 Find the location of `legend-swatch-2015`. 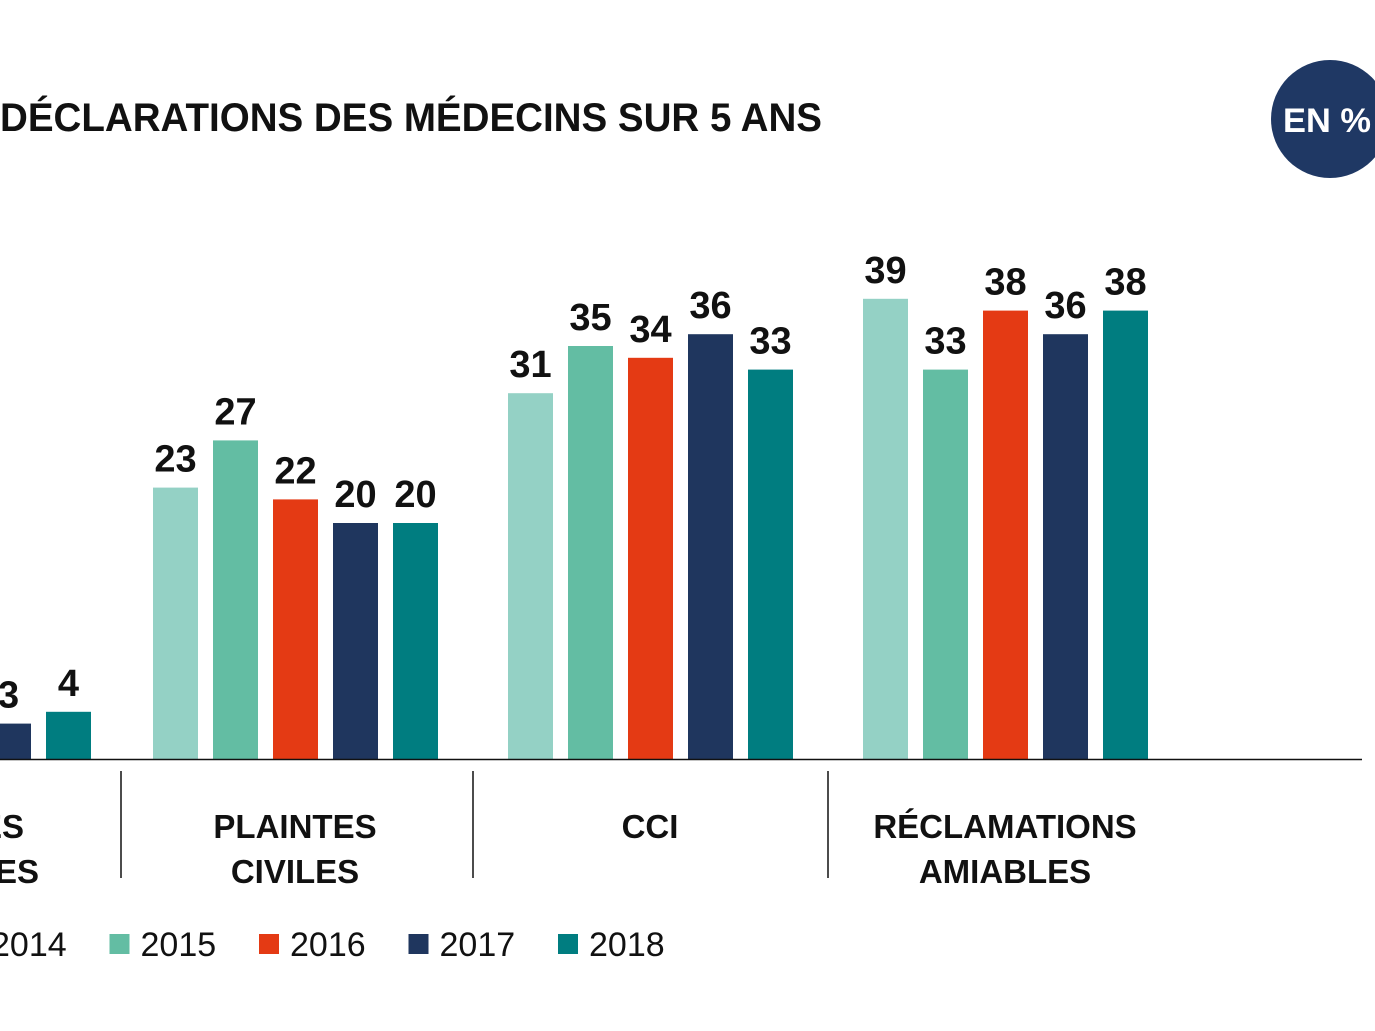

legend-swatch-2015 is located at coordinates (119, 944).